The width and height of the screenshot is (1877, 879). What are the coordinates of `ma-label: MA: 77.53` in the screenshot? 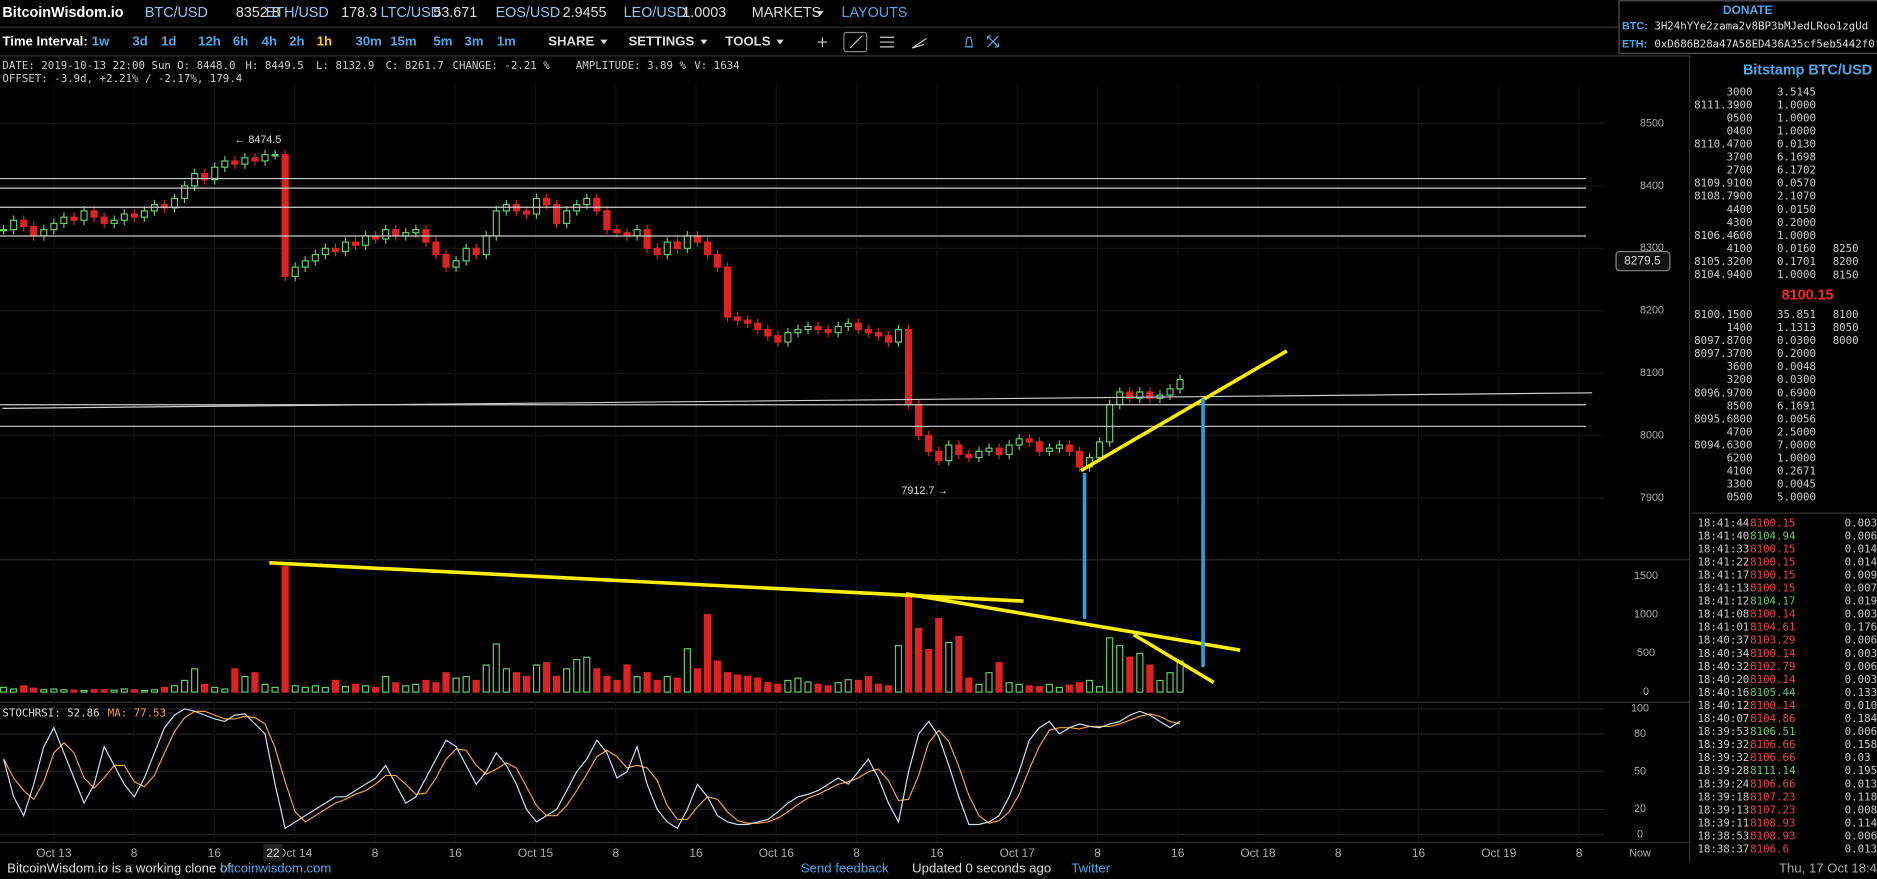 It's located at (137, 713).